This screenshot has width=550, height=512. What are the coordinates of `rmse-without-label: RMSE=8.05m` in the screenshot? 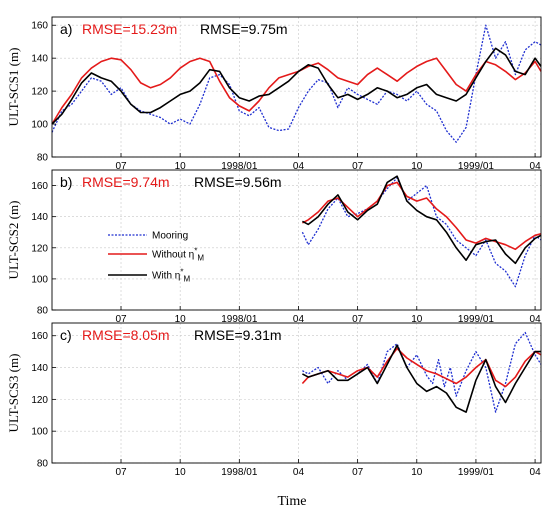 It's located at (126, 335).